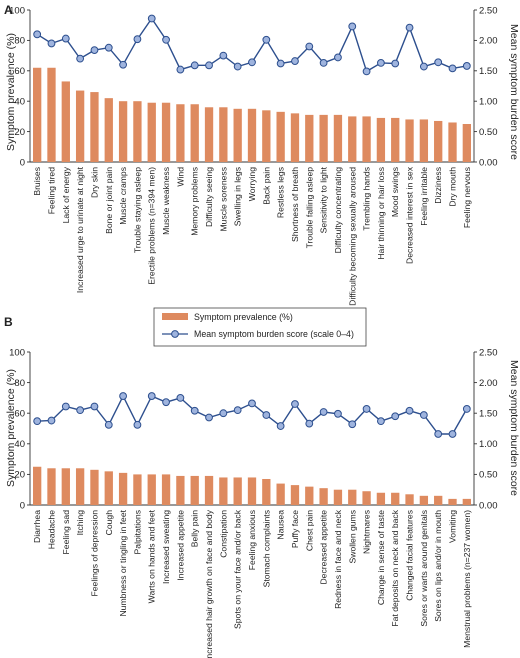 Image resolution: width=520 pixels, height=658 pixels. I want to click on panel-b-category-label: Increased hair growth on face and body, so click(209, 583).